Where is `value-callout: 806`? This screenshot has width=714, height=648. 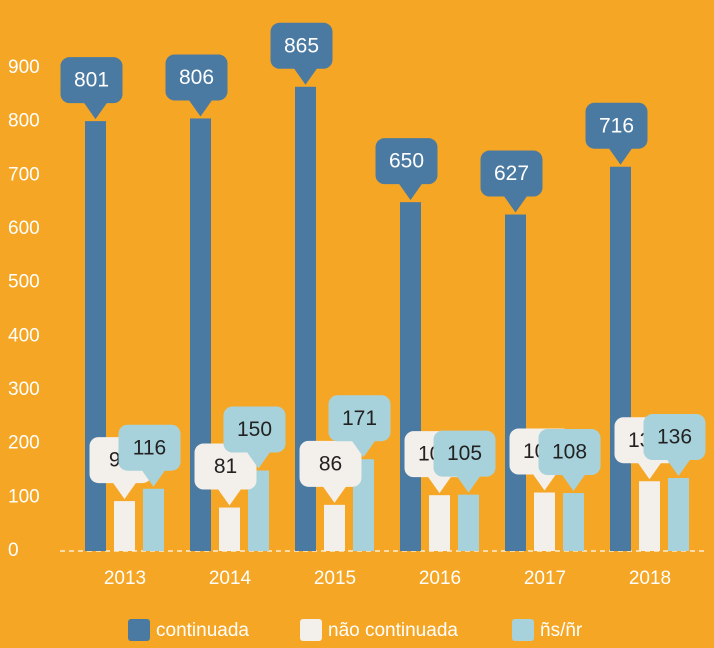
value-callout: 806 is located at coordinates (196, 85).